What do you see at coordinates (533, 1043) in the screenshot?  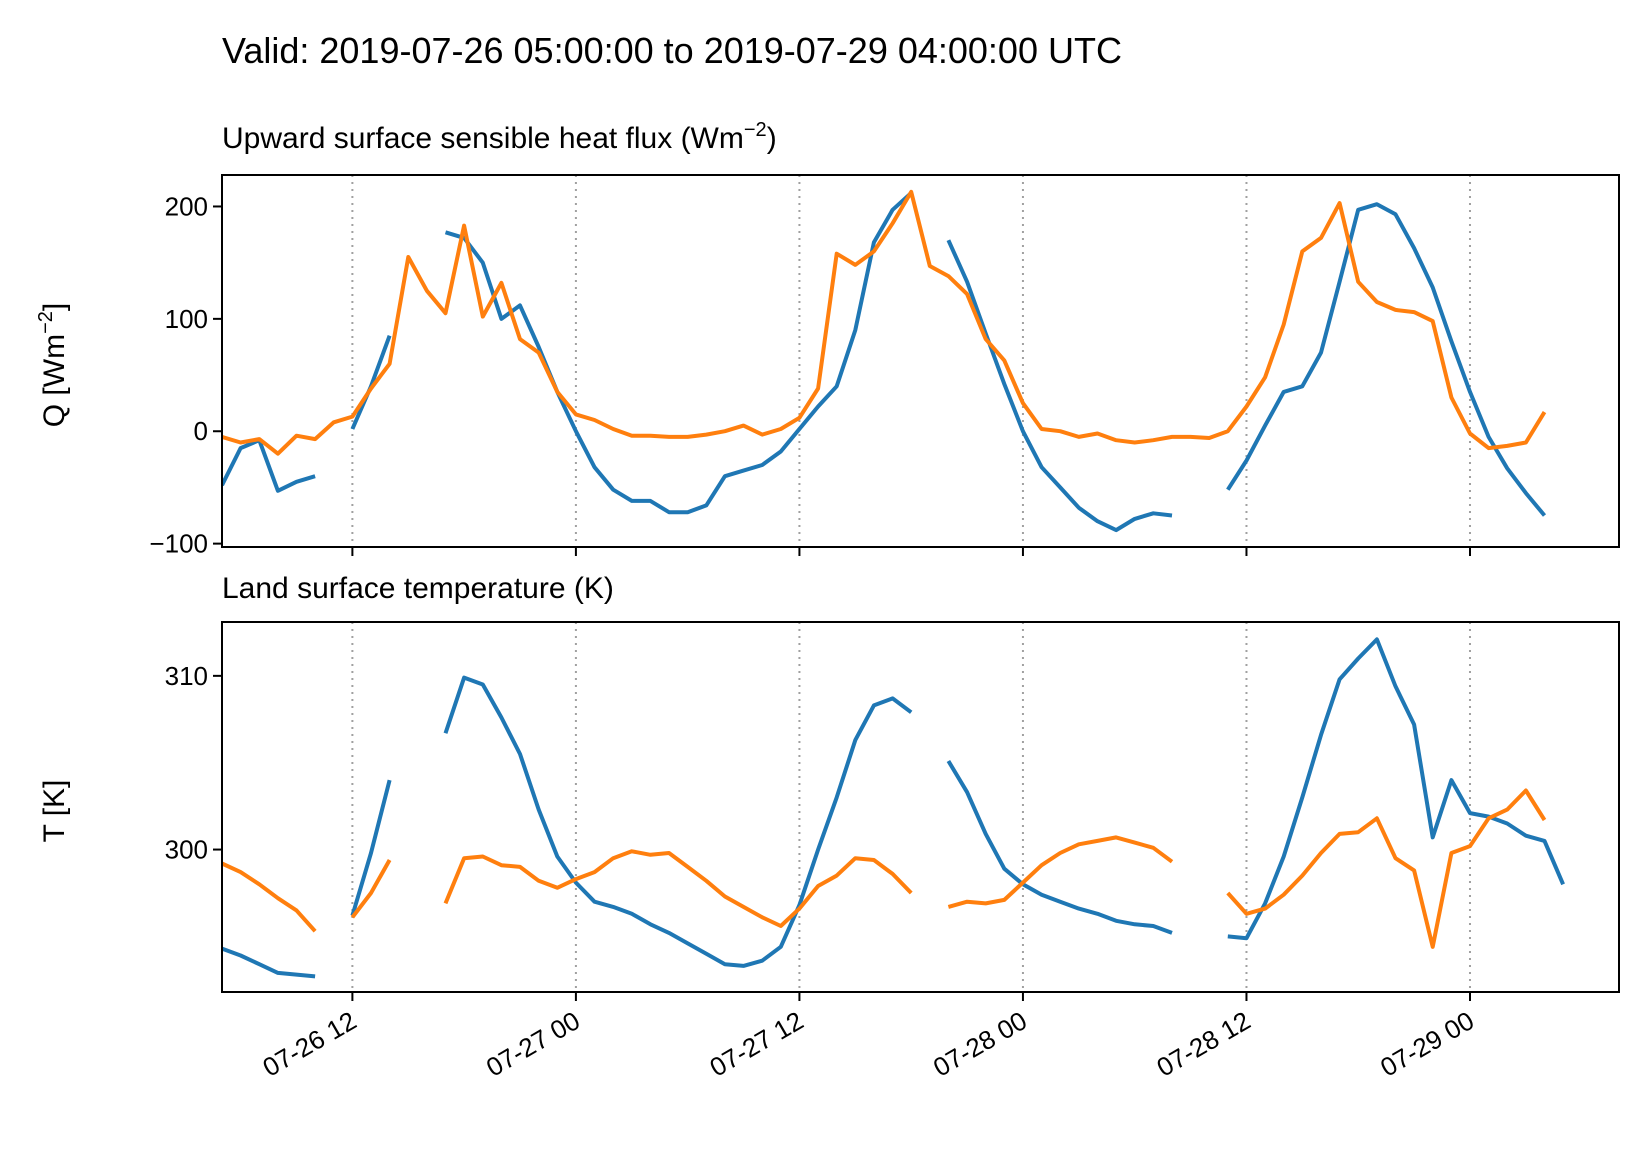 I see `x-tick-label: 07-27 00` at bounding box center [533, 1043].